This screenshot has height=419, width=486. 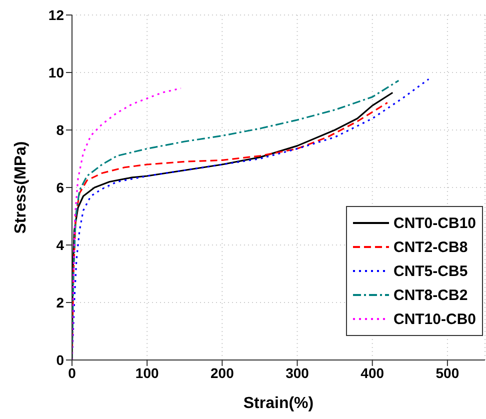 I want to click on y-tick-label: 6, so click(x=60, y=187).